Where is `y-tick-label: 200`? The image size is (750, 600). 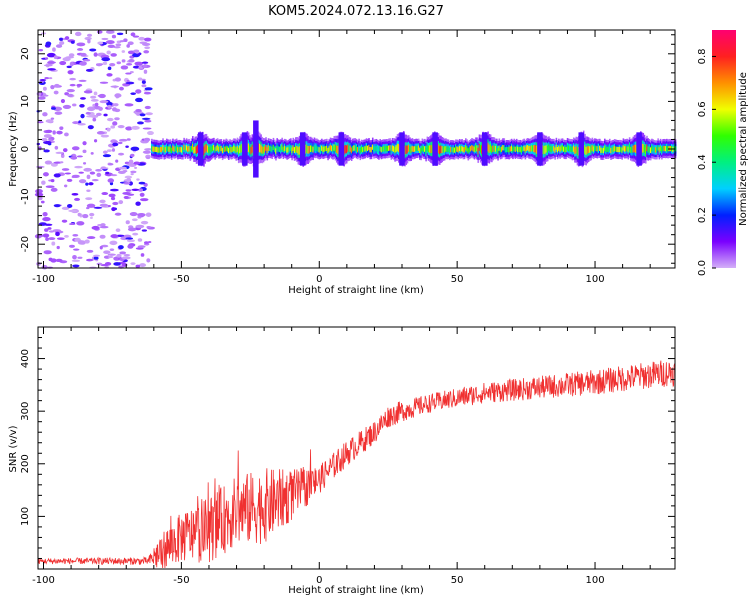 y-tick-label: 200 is located at coordinates (25, 463).